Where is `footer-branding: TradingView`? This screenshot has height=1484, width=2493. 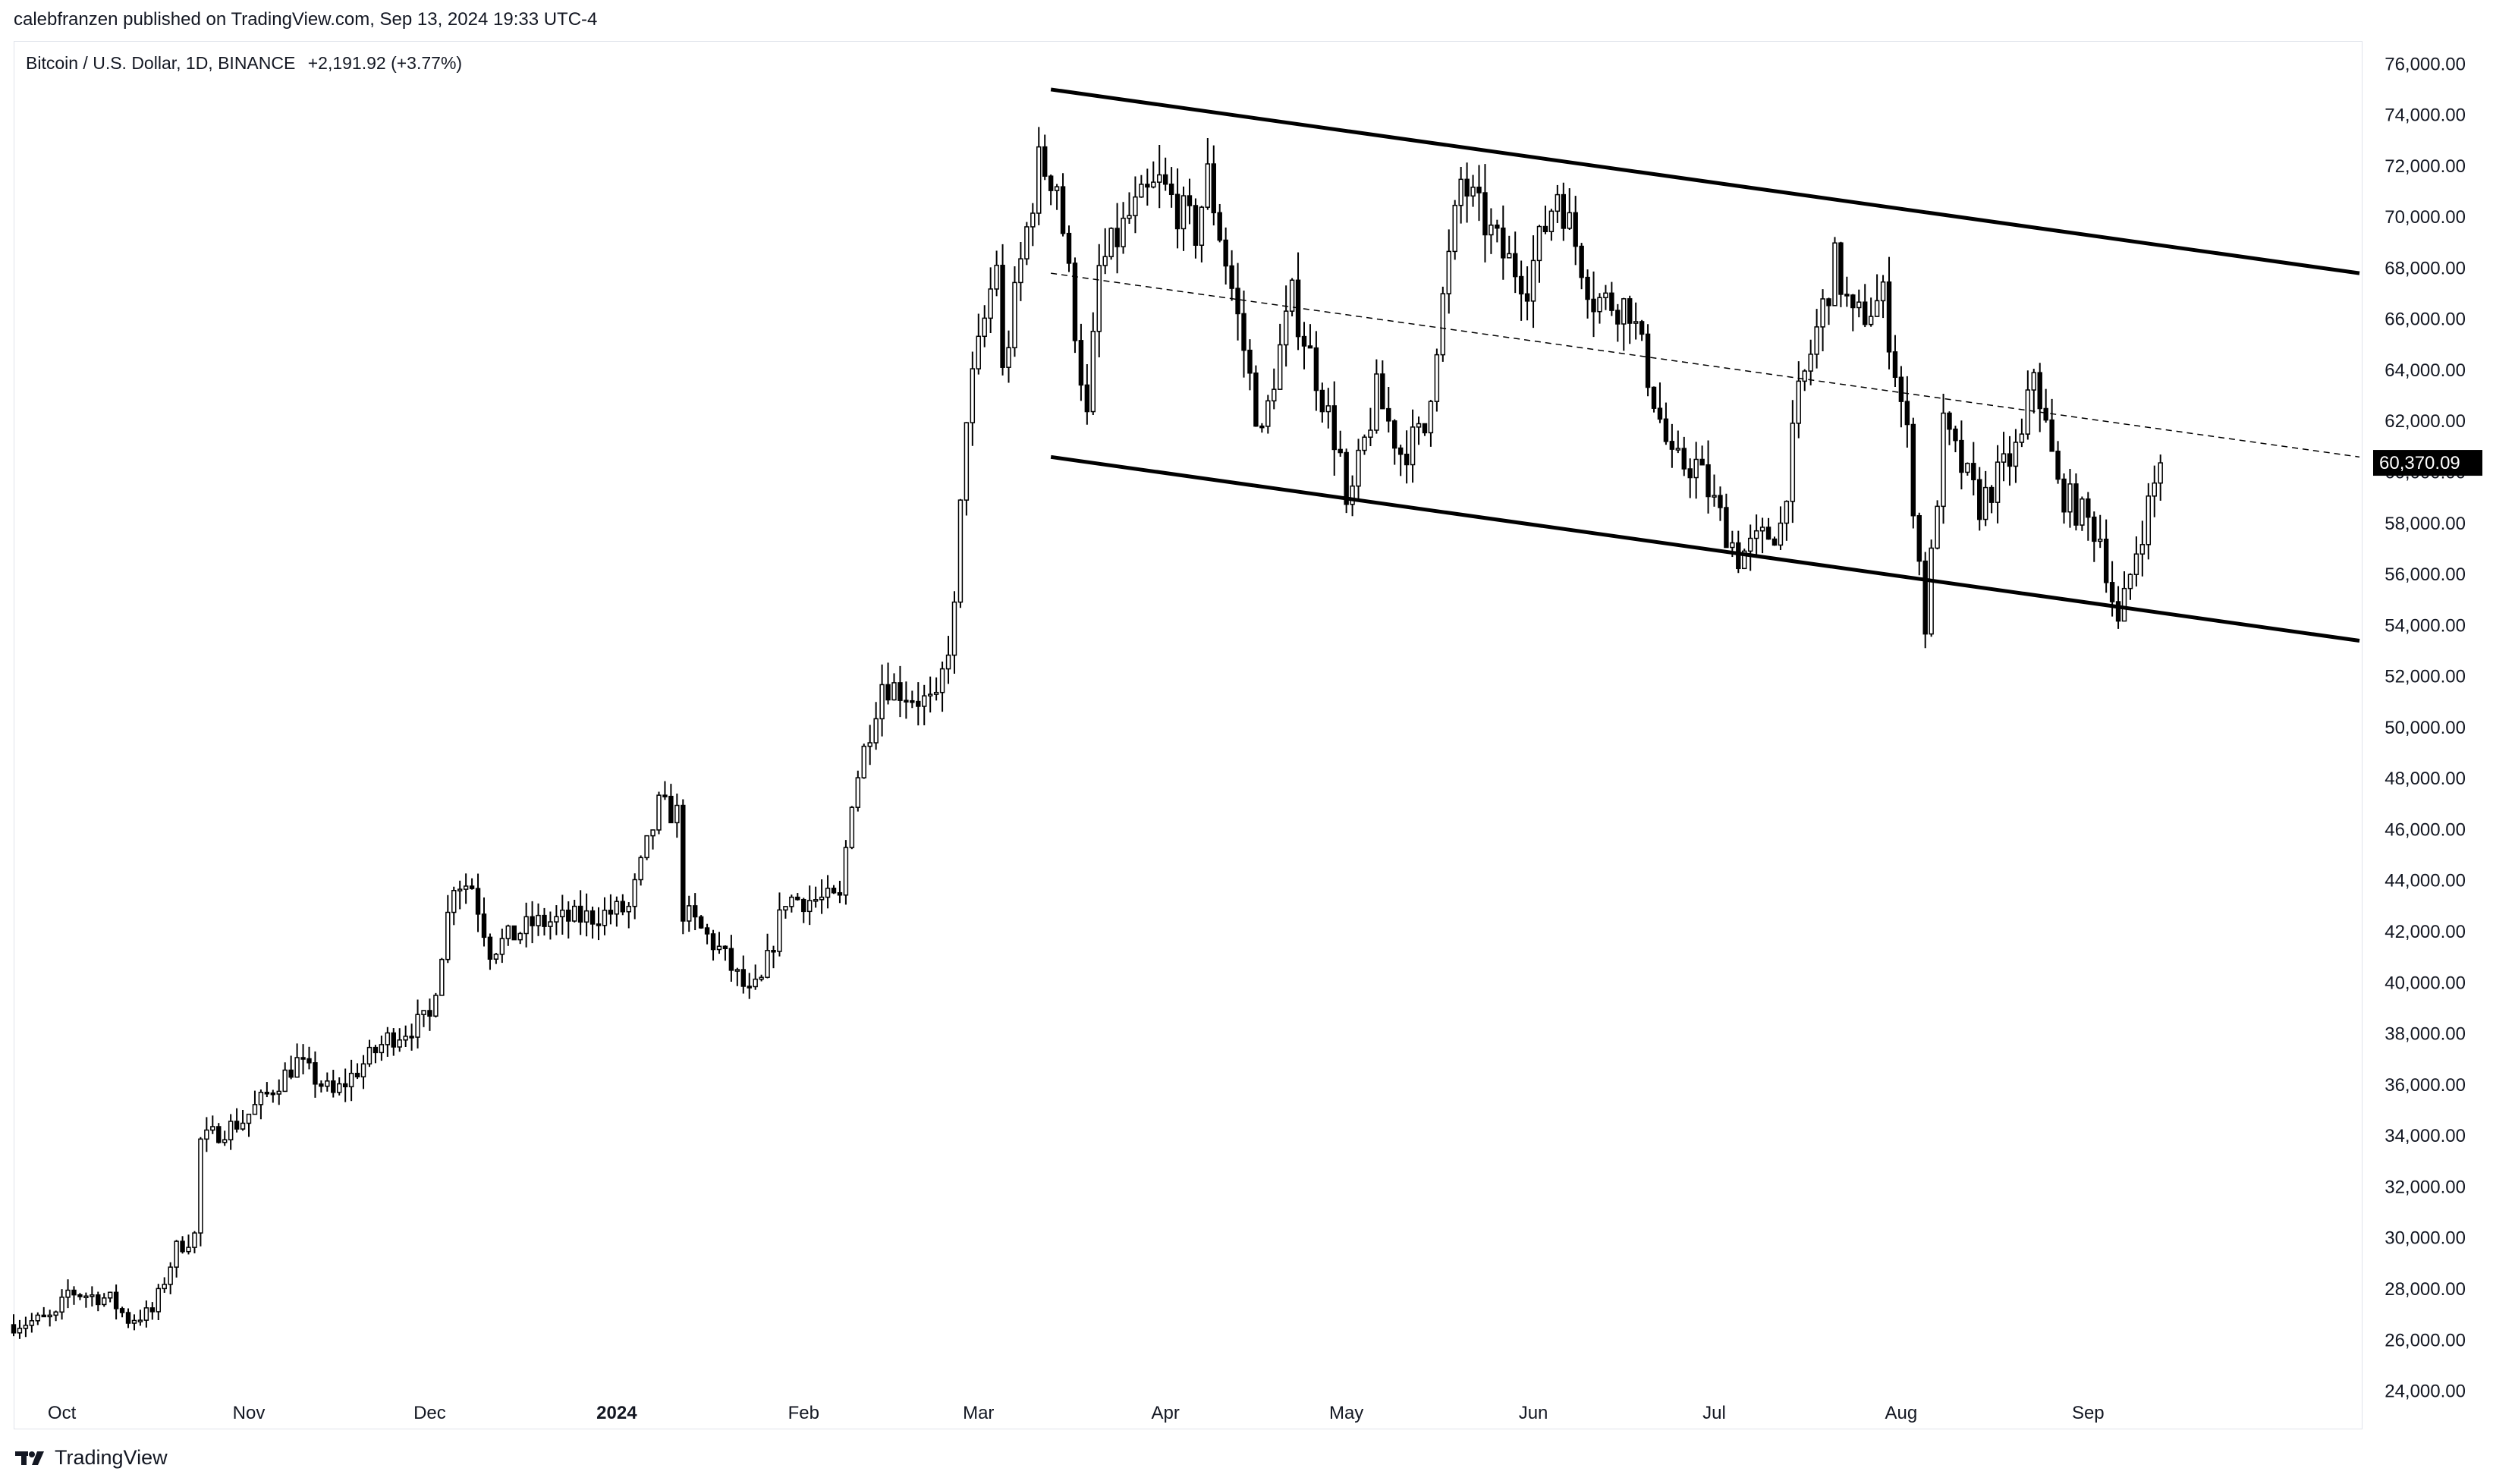
footer-branding: TradingView is located at coordinates (91, 1458).